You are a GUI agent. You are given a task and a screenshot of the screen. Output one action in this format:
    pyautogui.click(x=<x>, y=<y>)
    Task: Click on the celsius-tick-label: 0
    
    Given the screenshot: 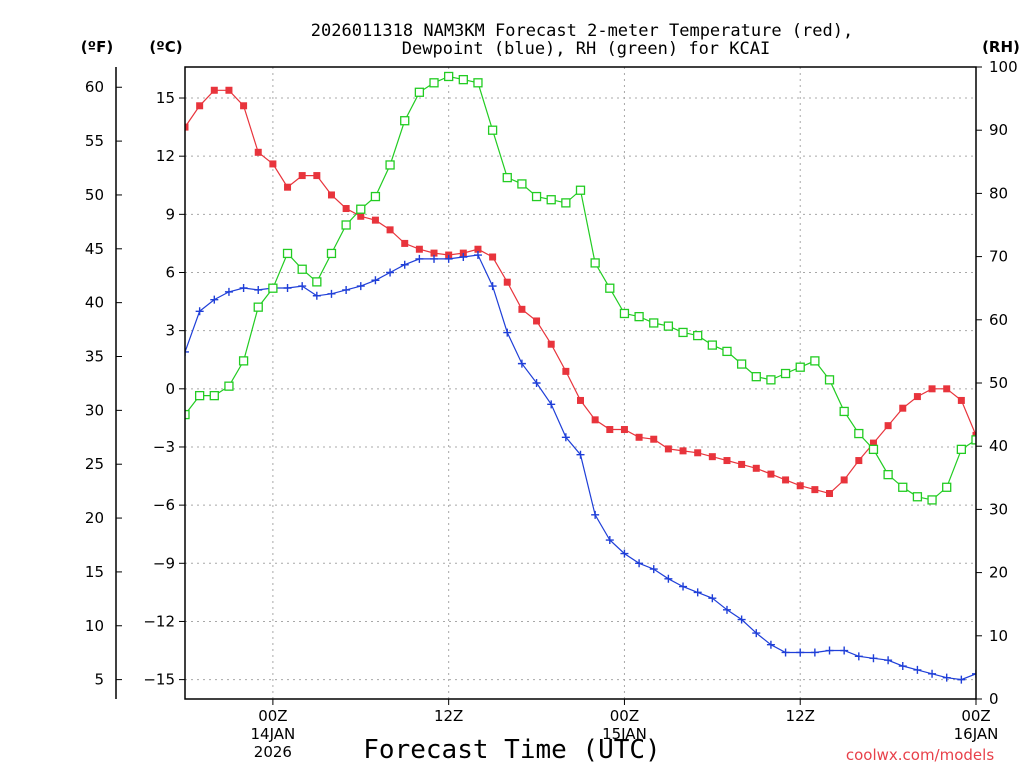 What is the action you would take?
    pyautogui.click(x=170, y=389)
    